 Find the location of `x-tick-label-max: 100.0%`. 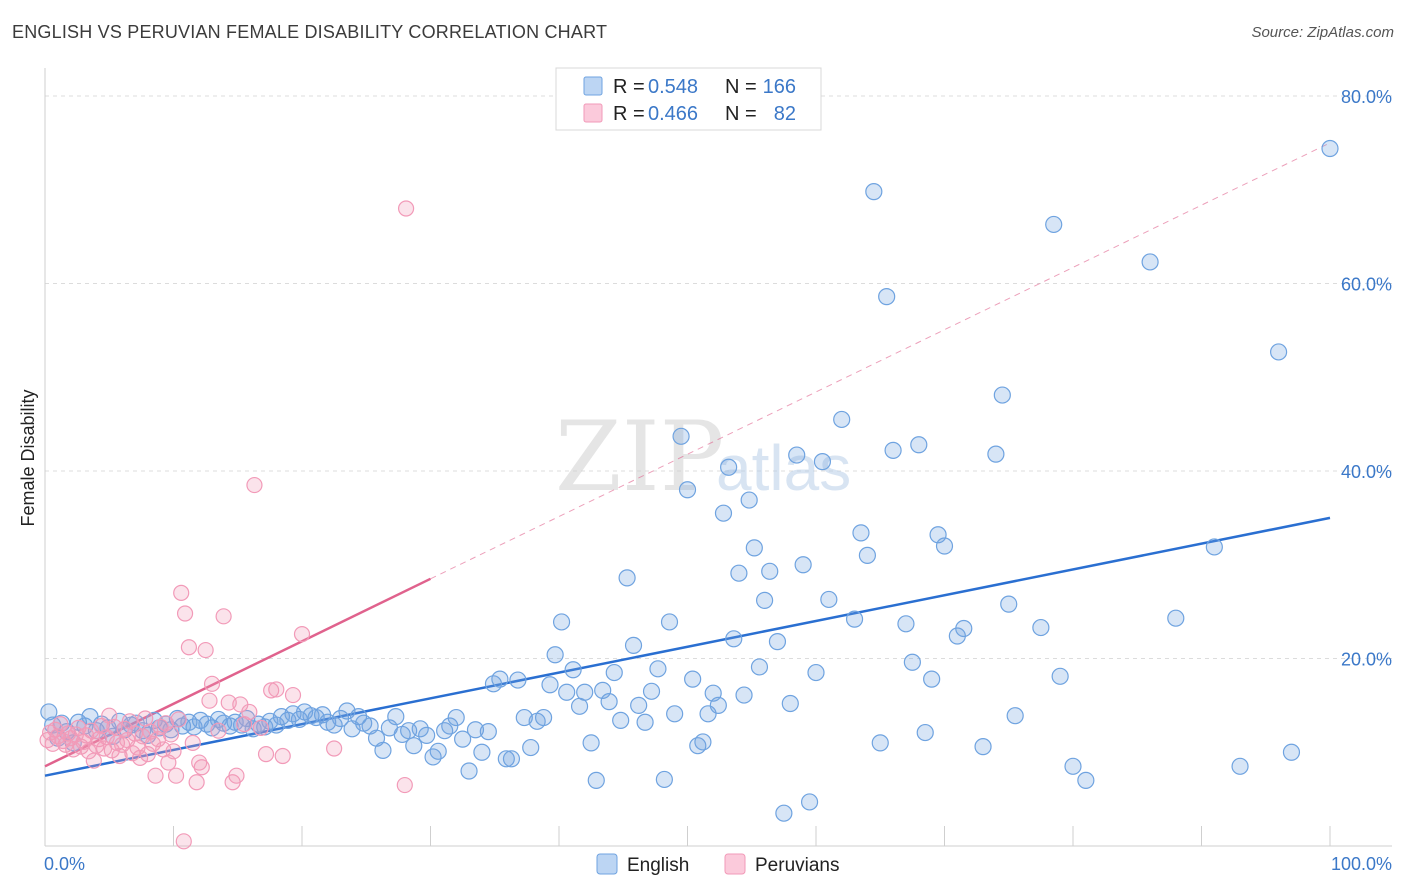

x-tick-label-max: 100.0% is located at coordinates (1361, 864).